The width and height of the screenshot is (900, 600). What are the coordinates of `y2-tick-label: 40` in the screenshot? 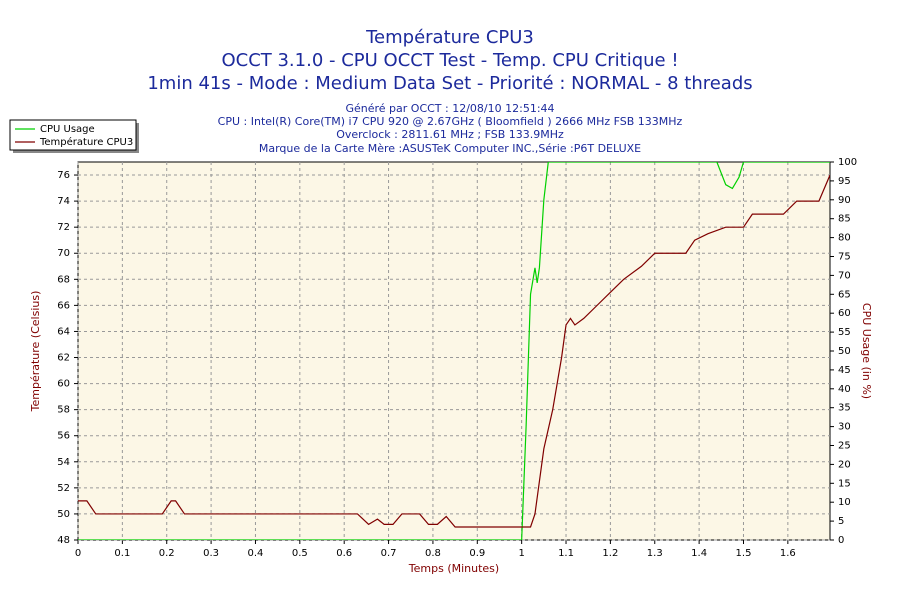 It's located at (844, 389).